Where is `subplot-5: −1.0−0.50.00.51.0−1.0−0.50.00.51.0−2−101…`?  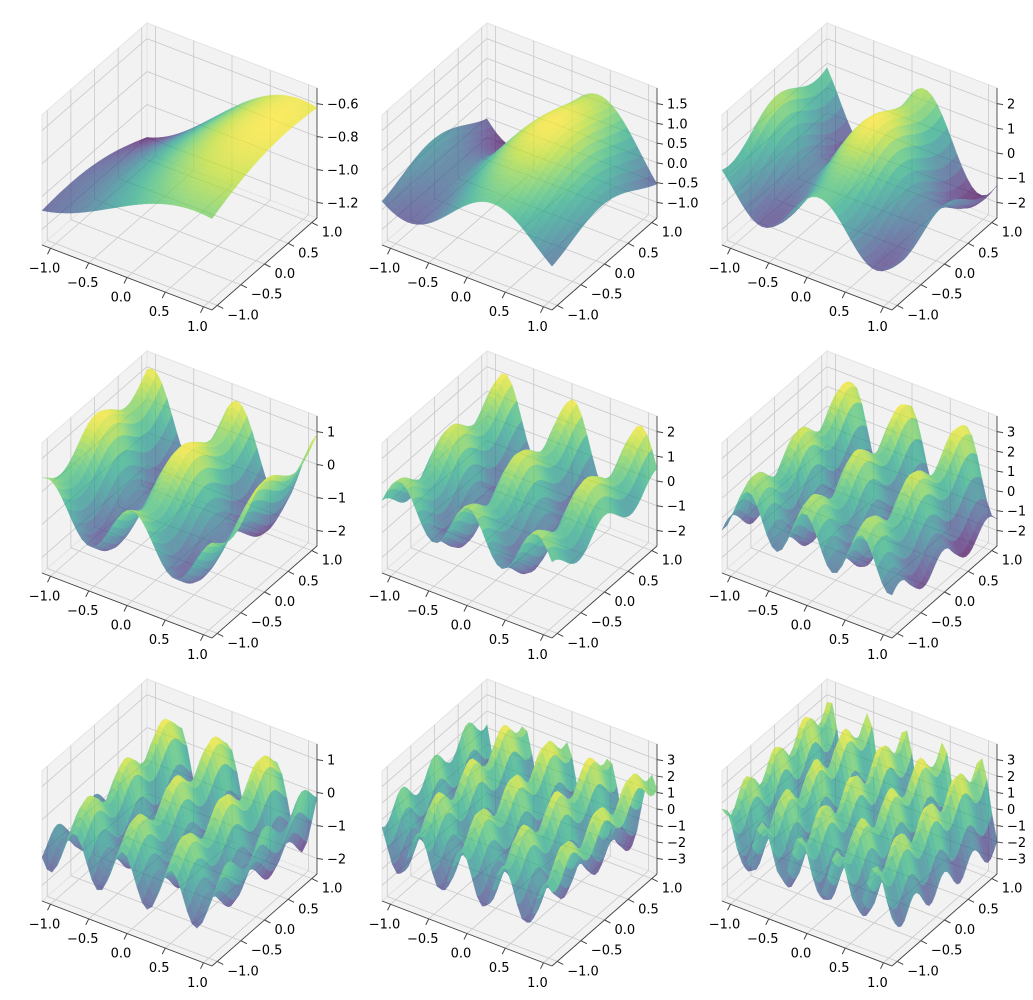
subplot-5: −1.0−0.50.00.51.0−1.0−0.50.00.51.0−2−101… is located at coordinates (527, 506).